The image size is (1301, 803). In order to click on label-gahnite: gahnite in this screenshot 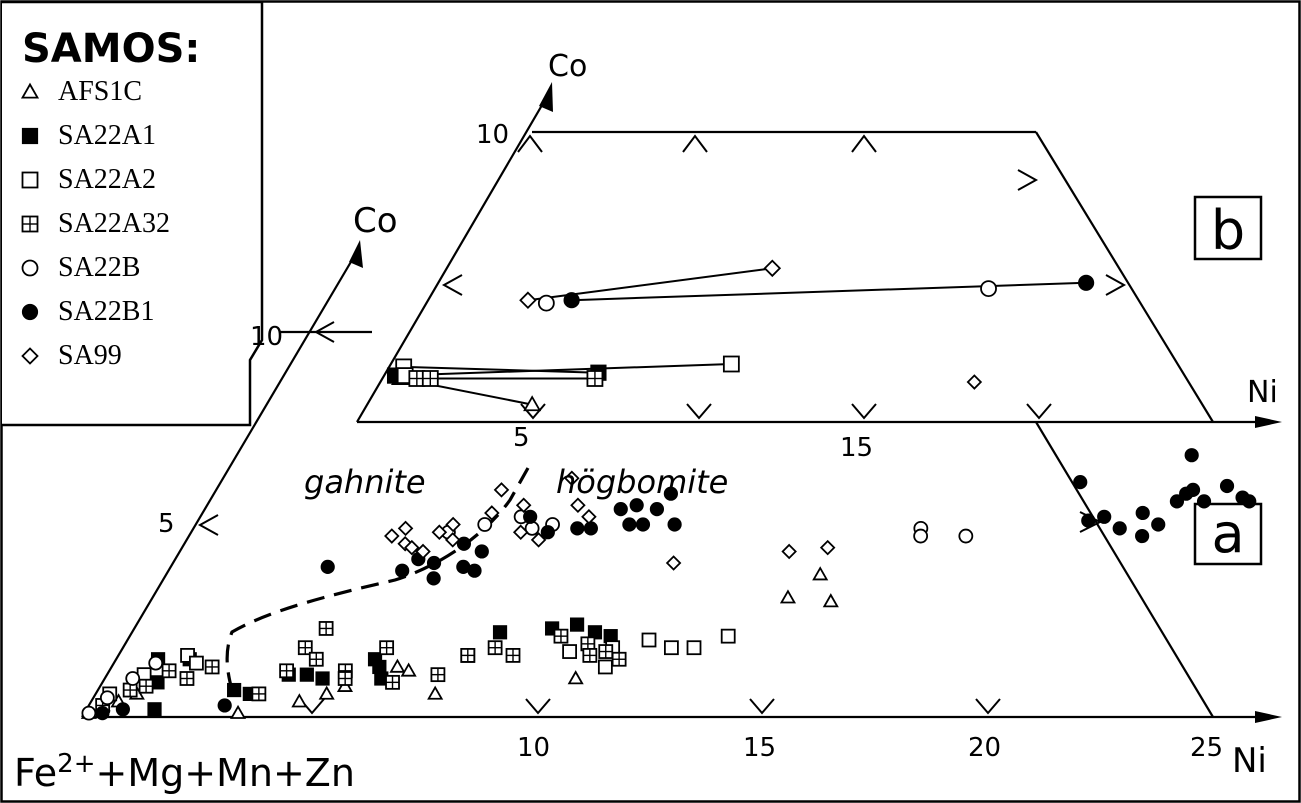, I will do `click(365, 482)`.